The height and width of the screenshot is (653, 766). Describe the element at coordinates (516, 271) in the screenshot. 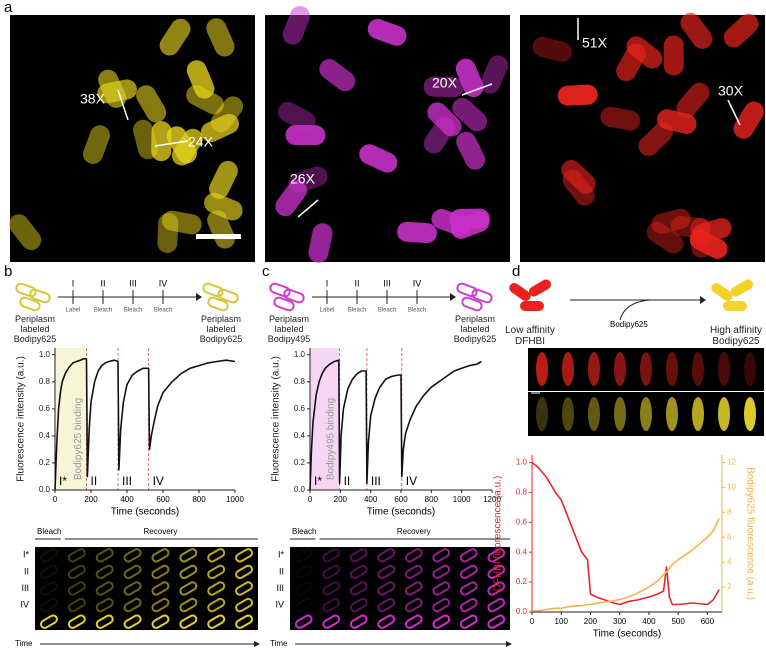

I see `panel-letter: d` at that location.